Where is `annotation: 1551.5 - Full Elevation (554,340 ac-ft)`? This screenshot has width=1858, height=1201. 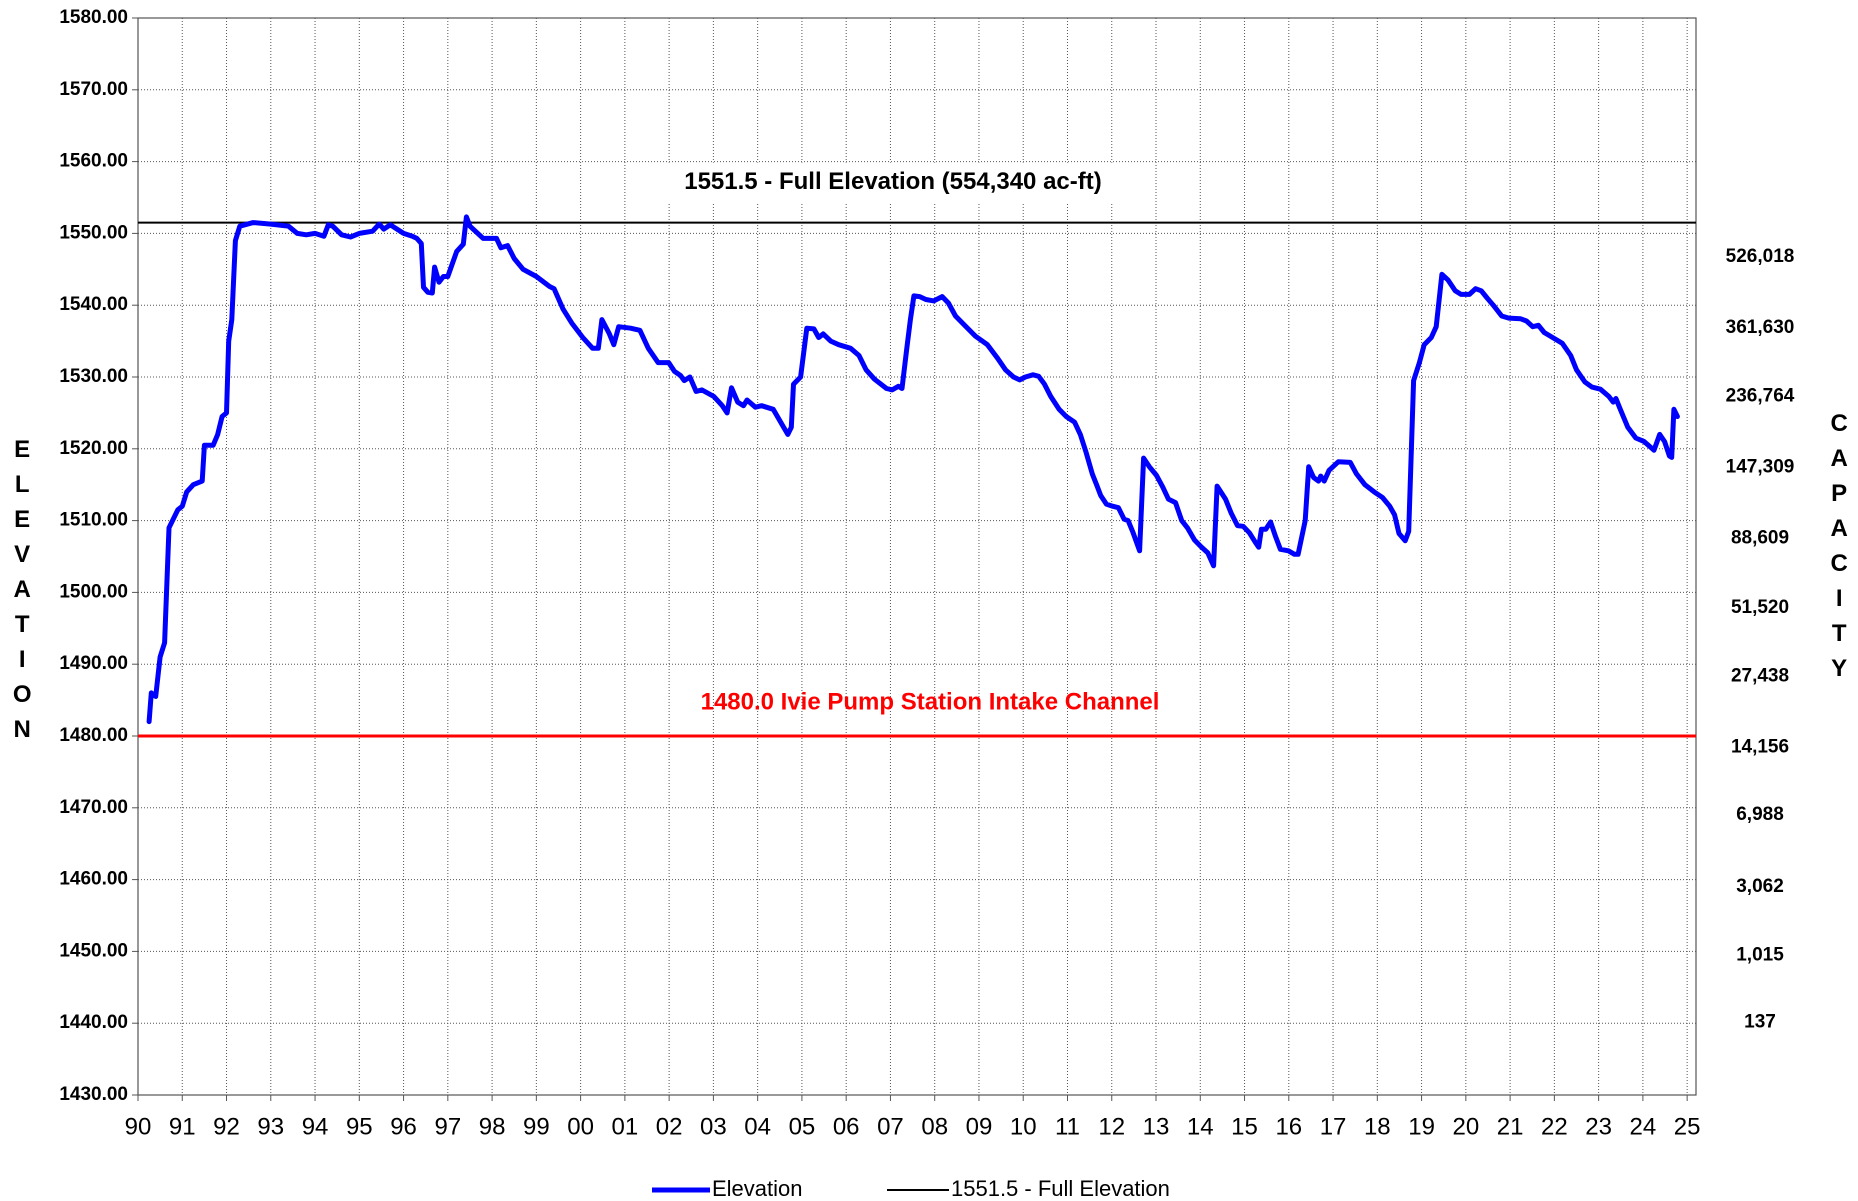
annotation: 1551.5 - Full Elevation (554,340 ac-ft) is located at coordinates (893, 181).